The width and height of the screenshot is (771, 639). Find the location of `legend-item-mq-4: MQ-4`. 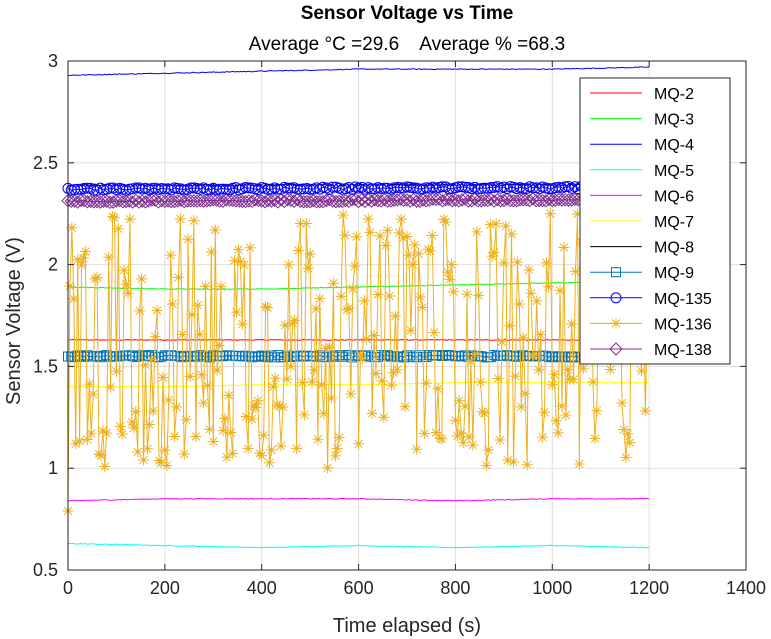

legend-item-mq-4: MQ-4 is located at coordinates (642, 145).